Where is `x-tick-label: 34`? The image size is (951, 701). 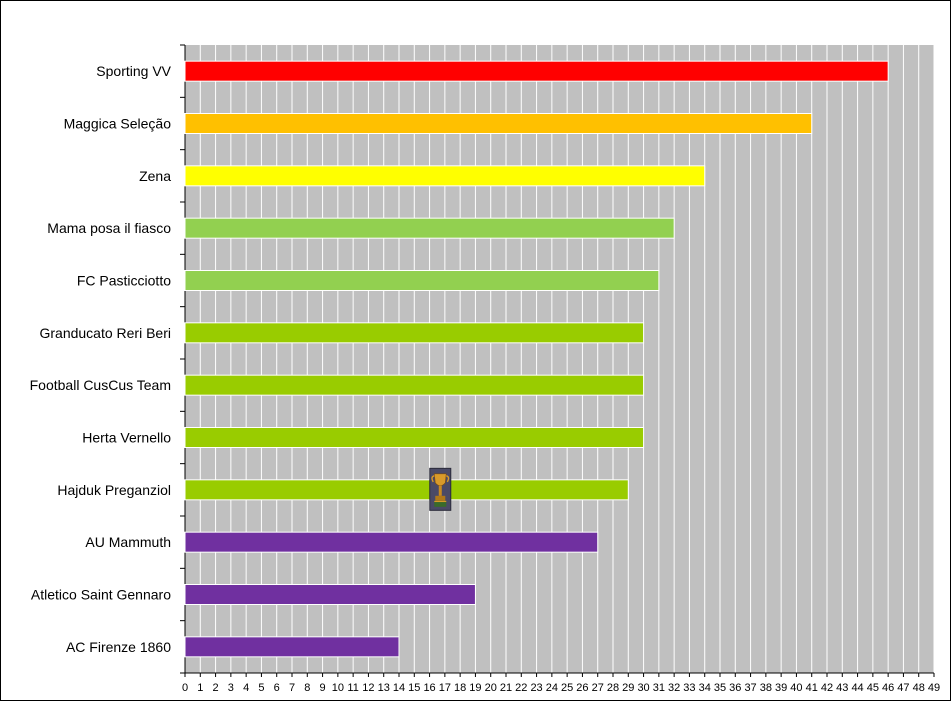
x-tick-label: 34 is located at coordinates (705, 688).